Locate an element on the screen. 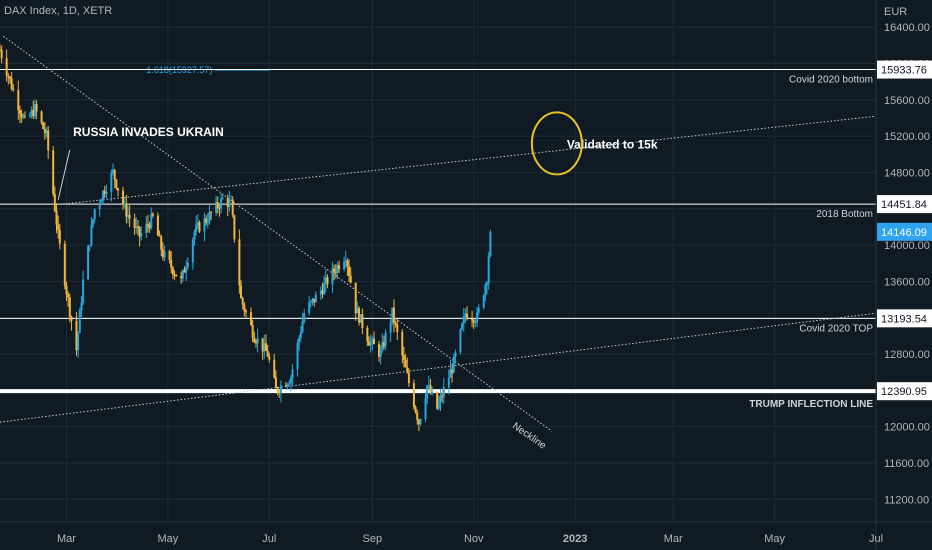  y-tick-label: 13600.00 is located at coordinates (907, 282).